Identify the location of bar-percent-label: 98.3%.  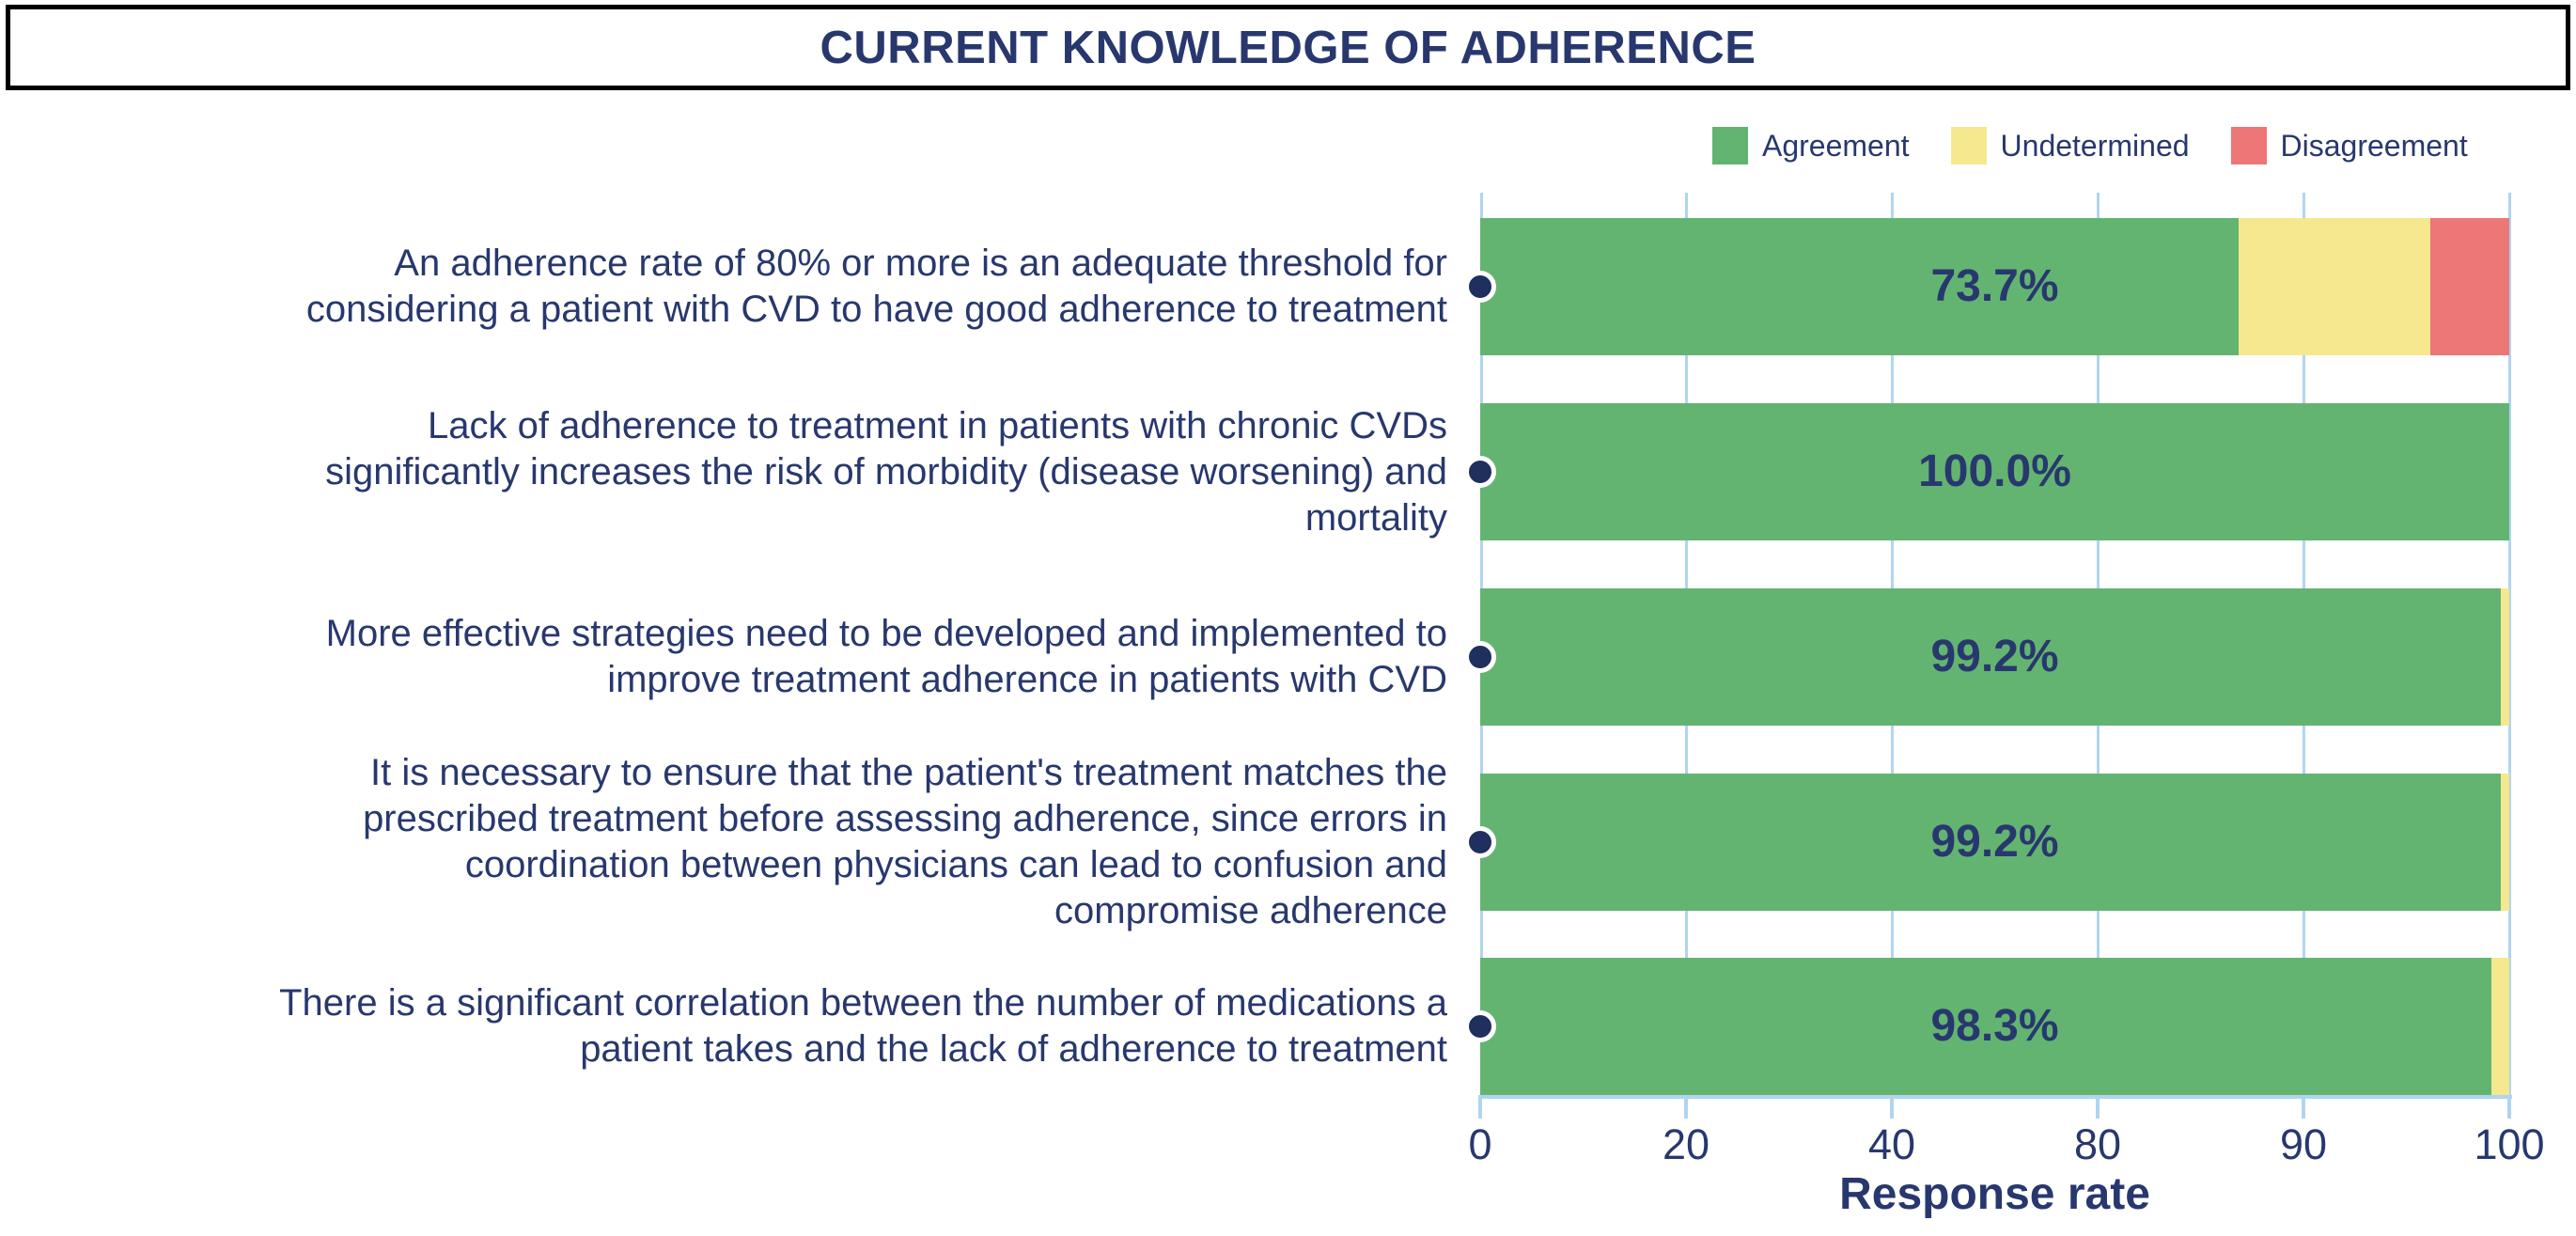
(1995, 1026).